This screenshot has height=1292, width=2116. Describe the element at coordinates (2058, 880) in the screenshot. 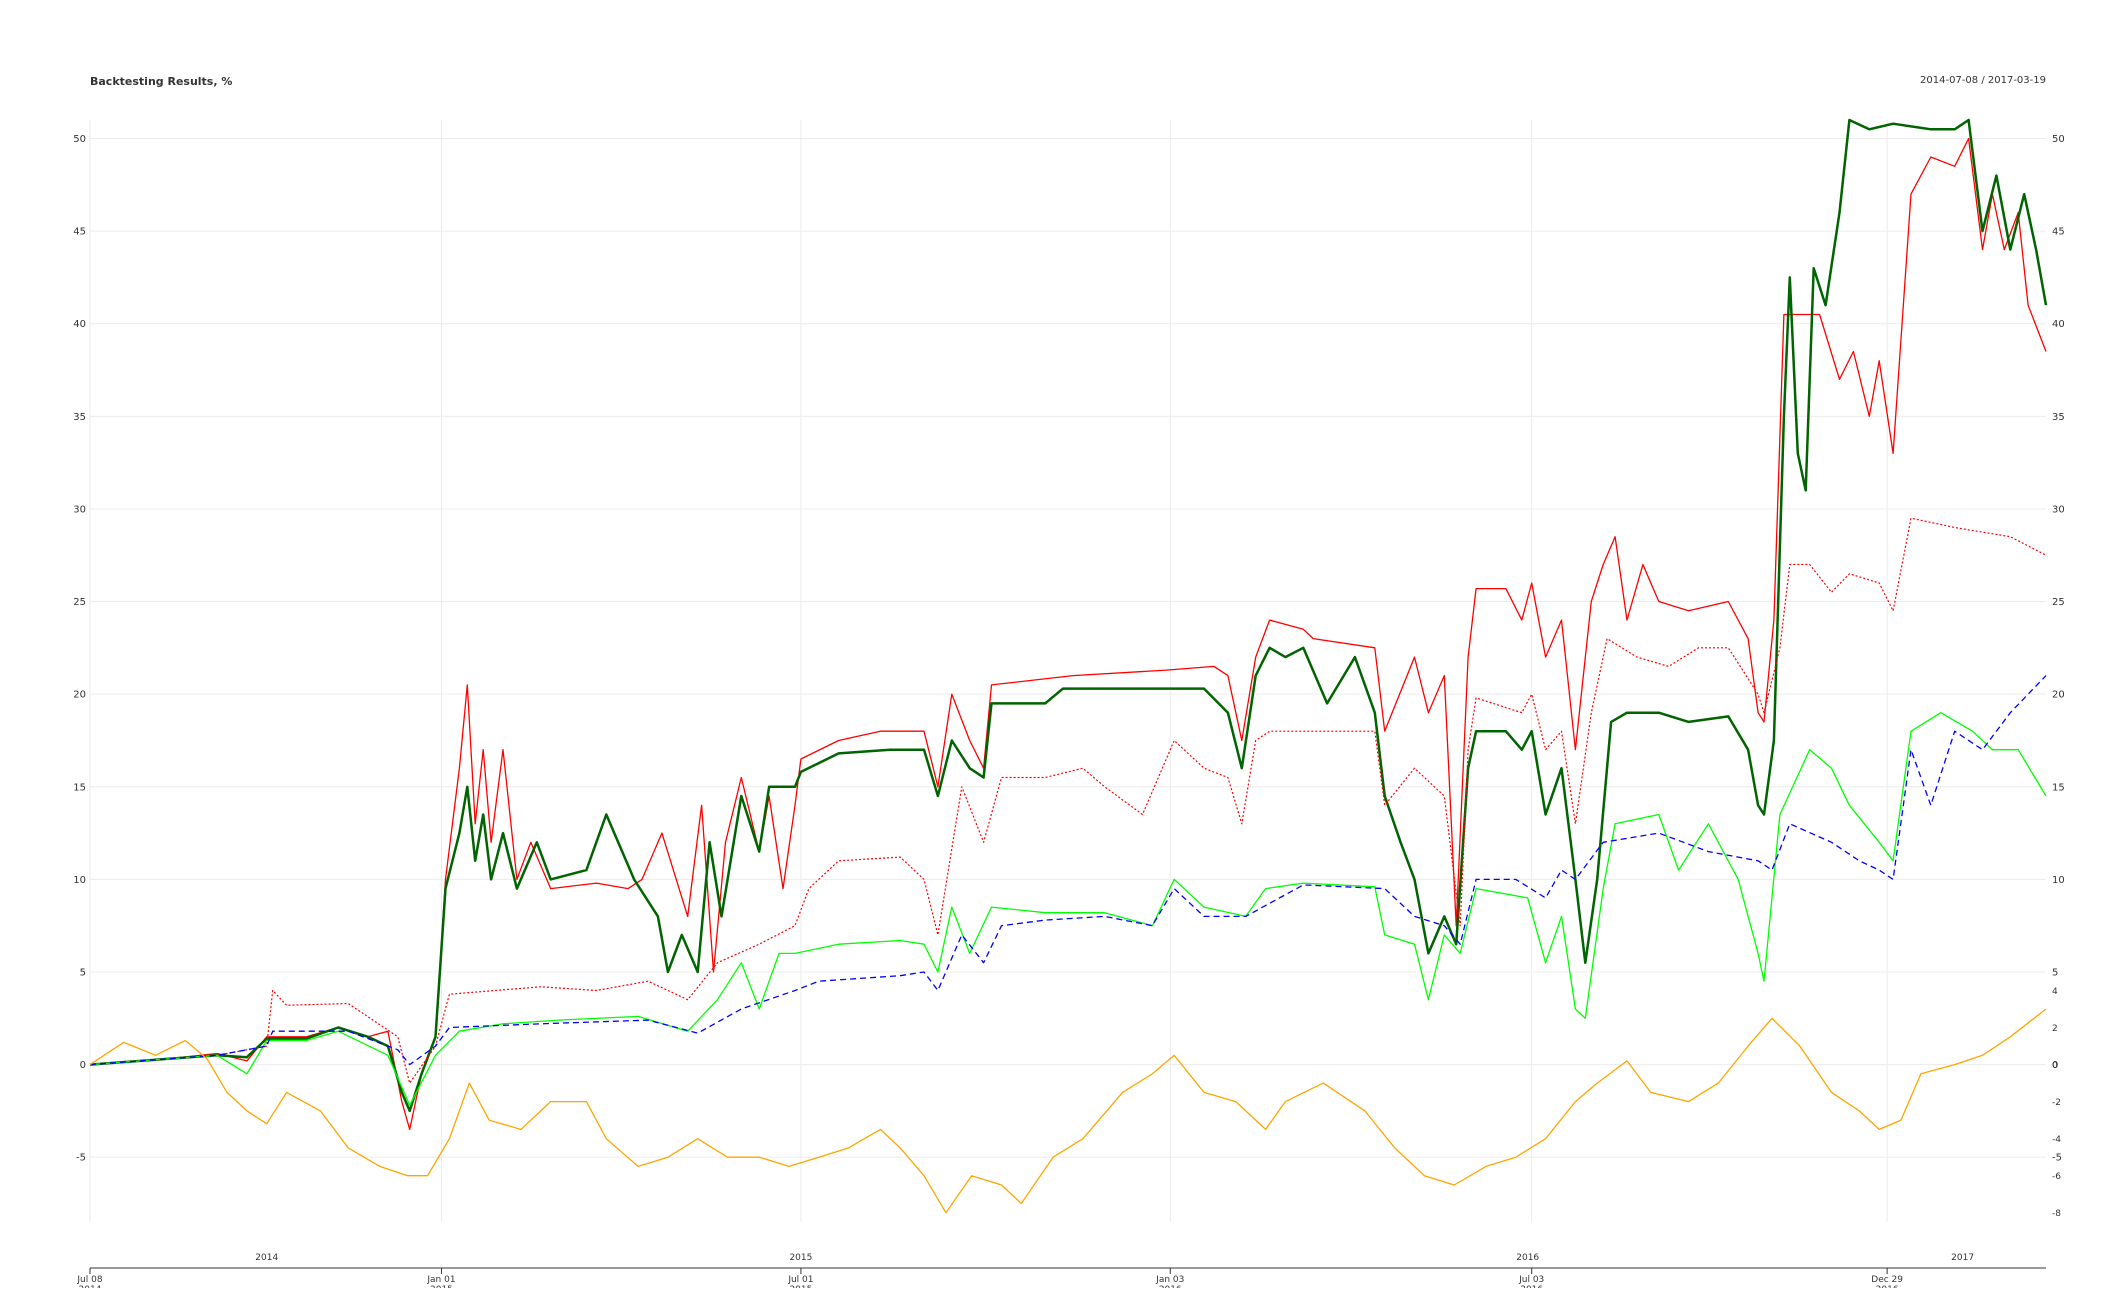

I see `y-tick-label-right: 10` at that location.